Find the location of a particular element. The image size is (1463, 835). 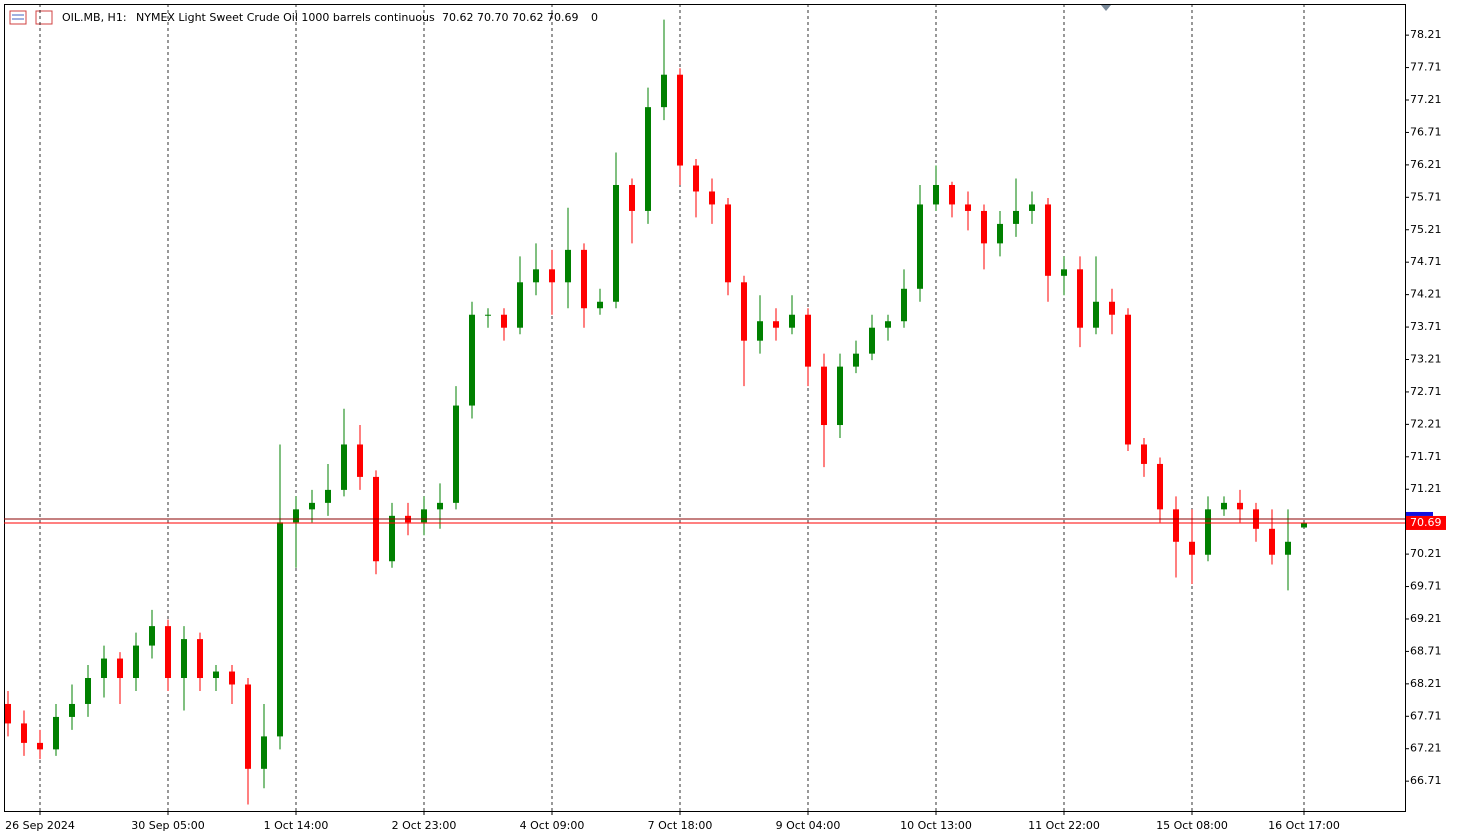

x-tick-label: 9 Oct 04:00 is located at coordinates (808, 825).